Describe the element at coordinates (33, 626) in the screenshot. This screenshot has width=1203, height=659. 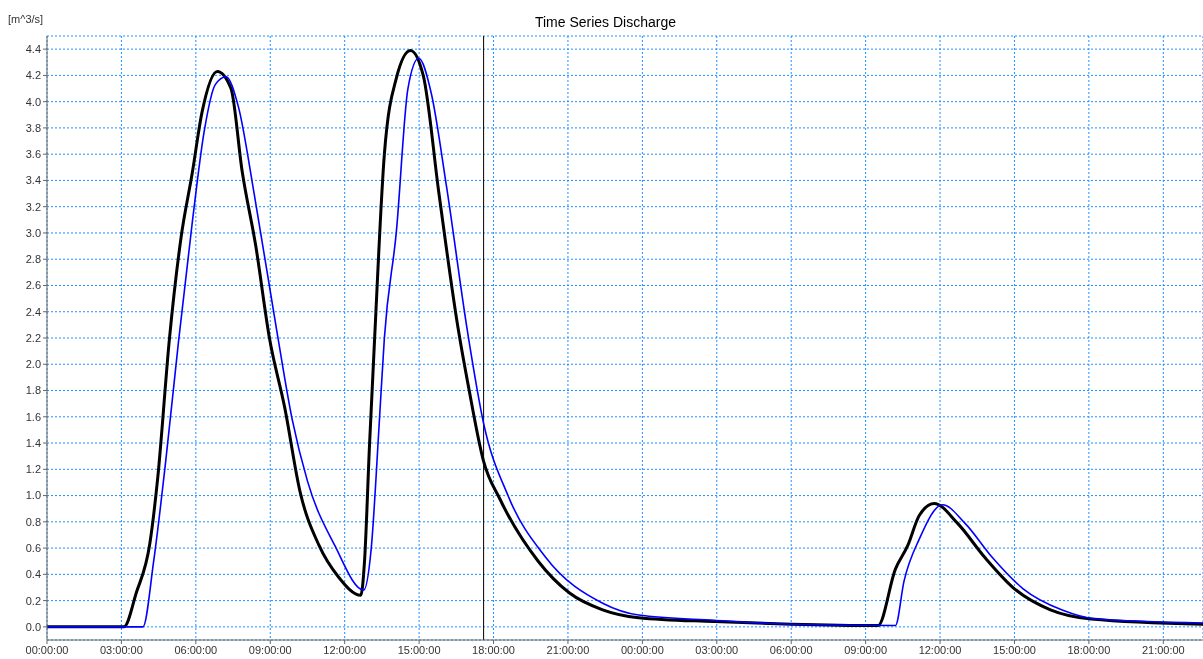
I see `y-tick-label: 0.0` at that location.